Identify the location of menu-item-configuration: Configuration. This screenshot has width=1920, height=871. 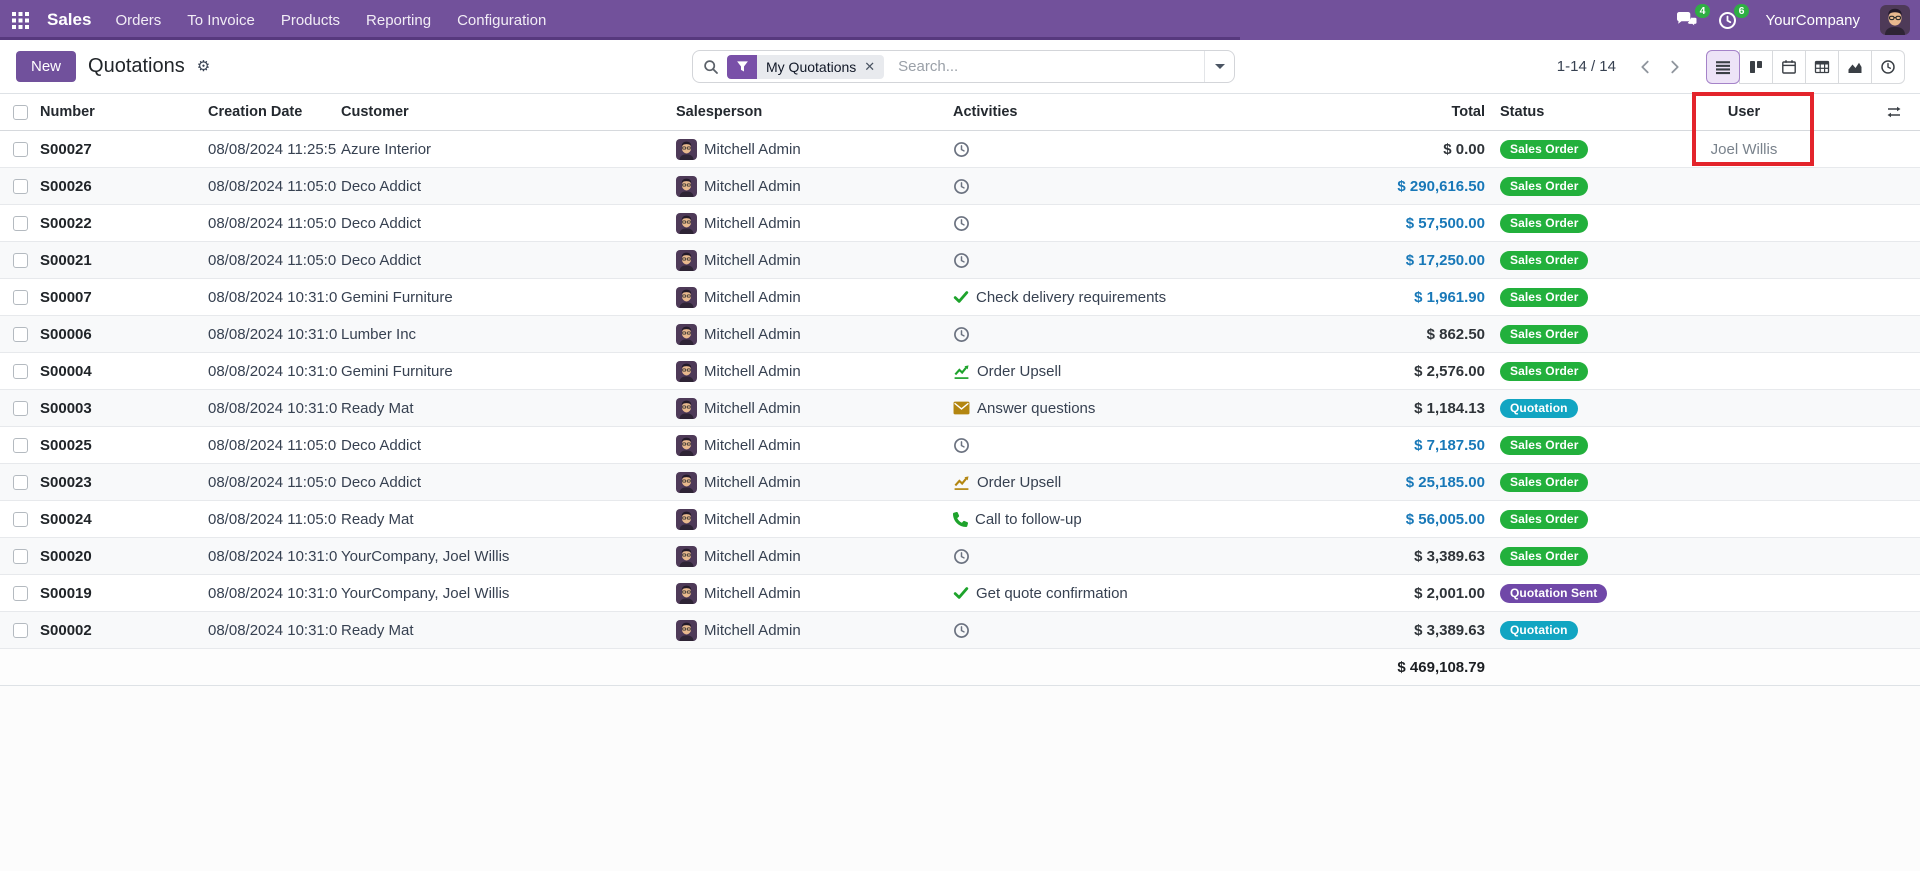
(502, 20).